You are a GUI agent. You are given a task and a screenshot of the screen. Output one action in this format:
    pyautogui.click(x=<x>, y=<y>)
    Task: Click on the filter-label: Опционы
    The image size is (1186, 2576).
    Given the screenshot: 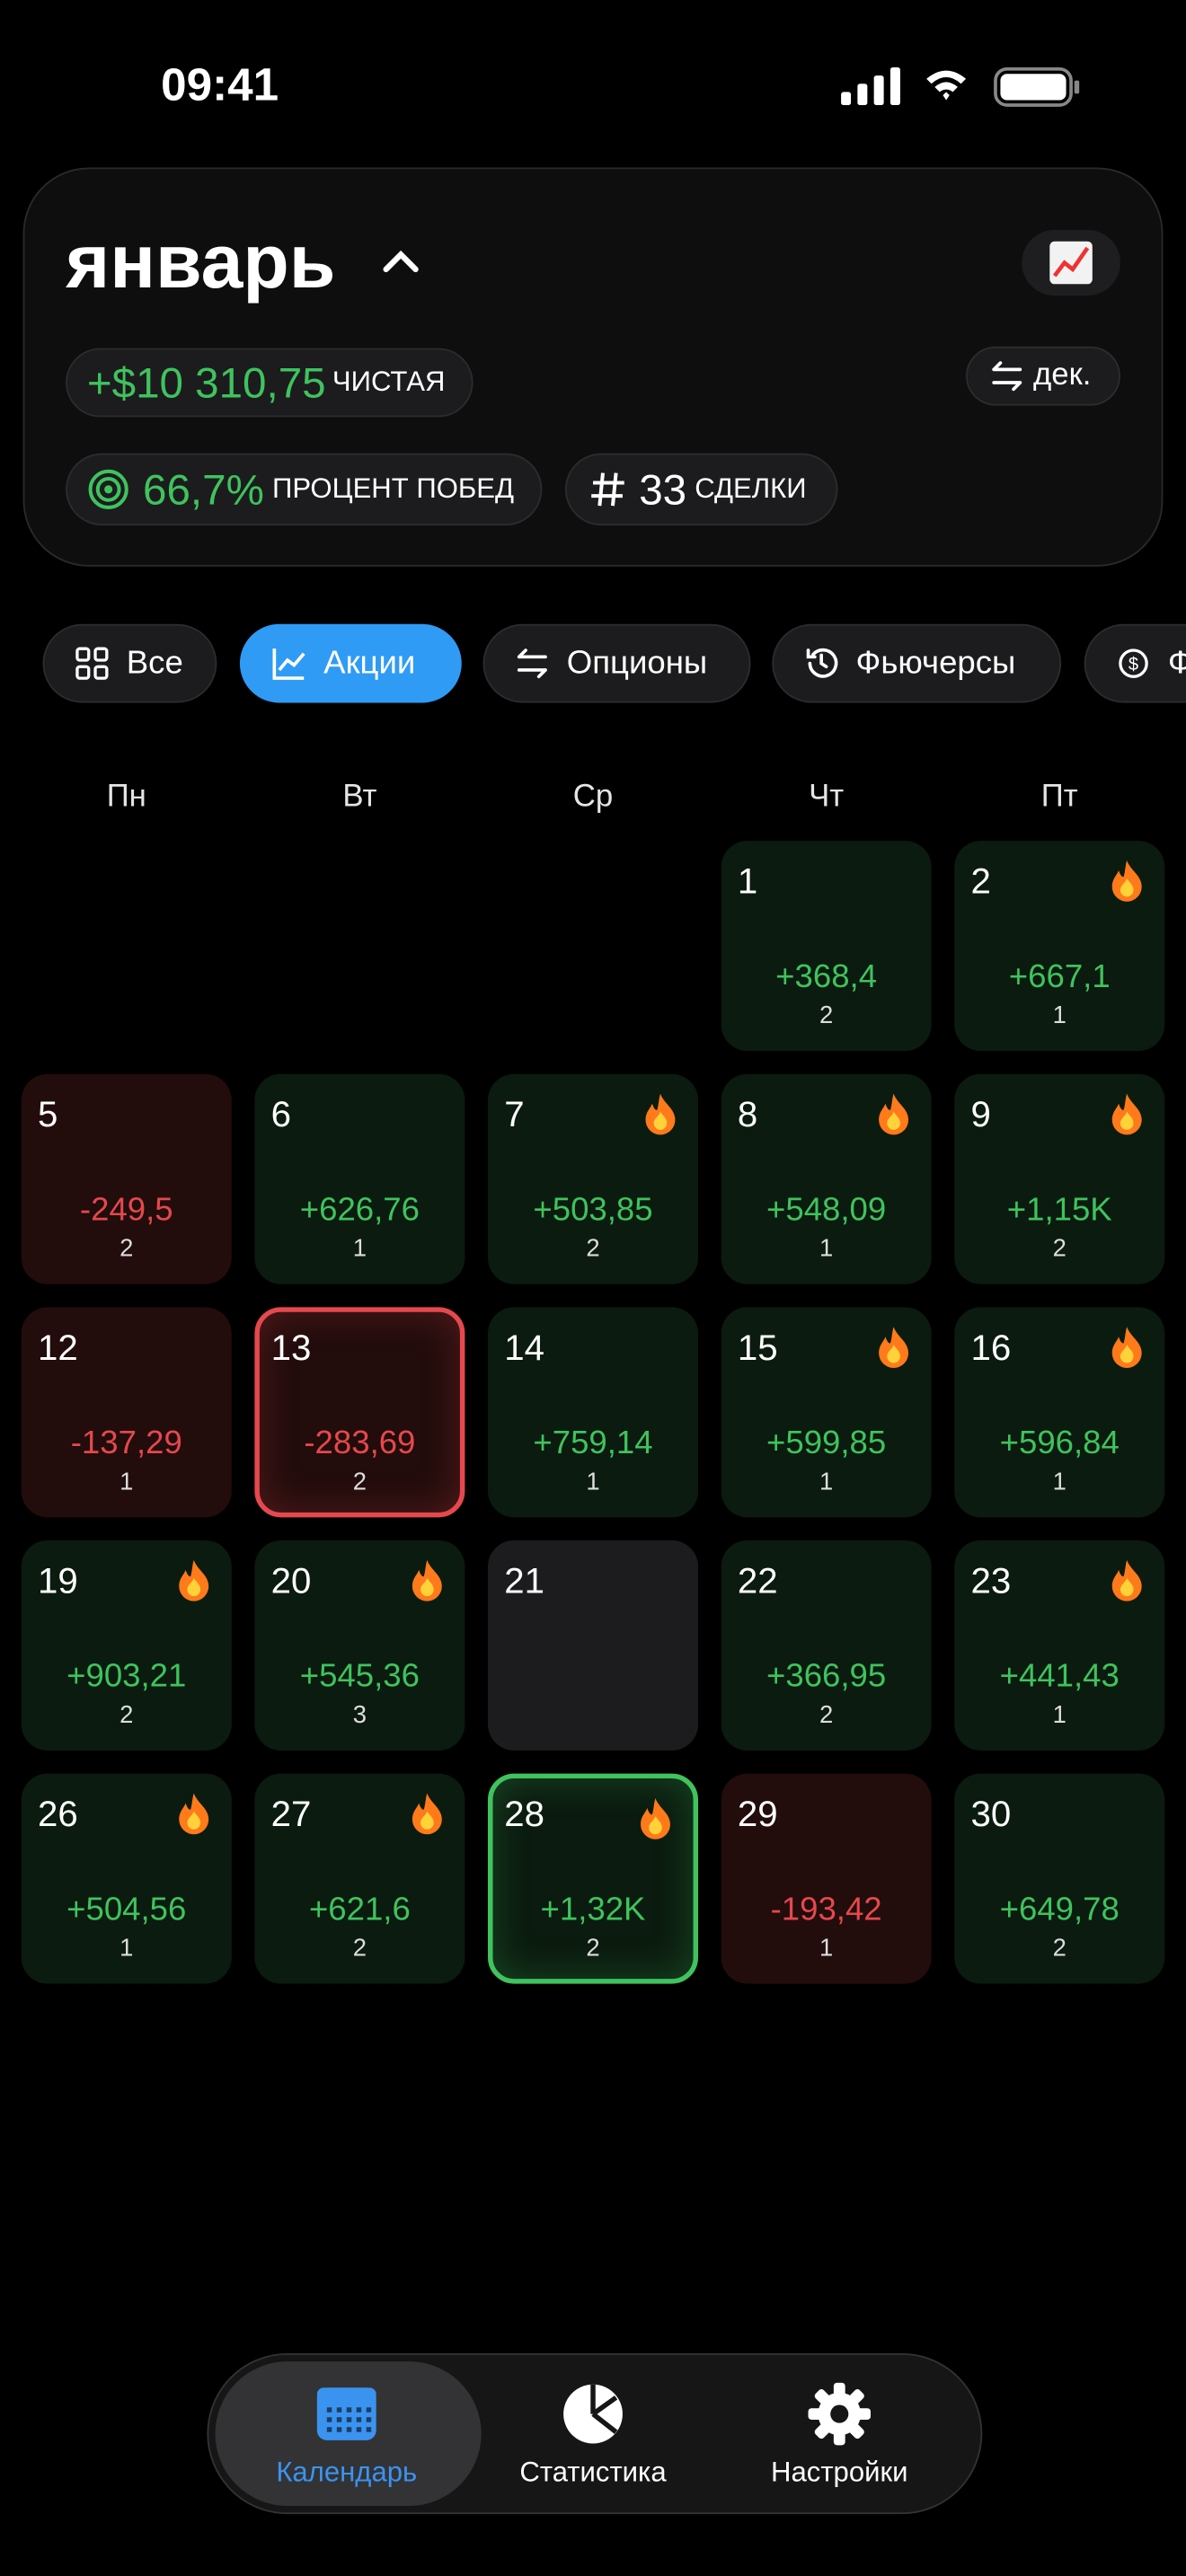 What is the action you would take?
    pyautogui.click(x=637, y=662)
    